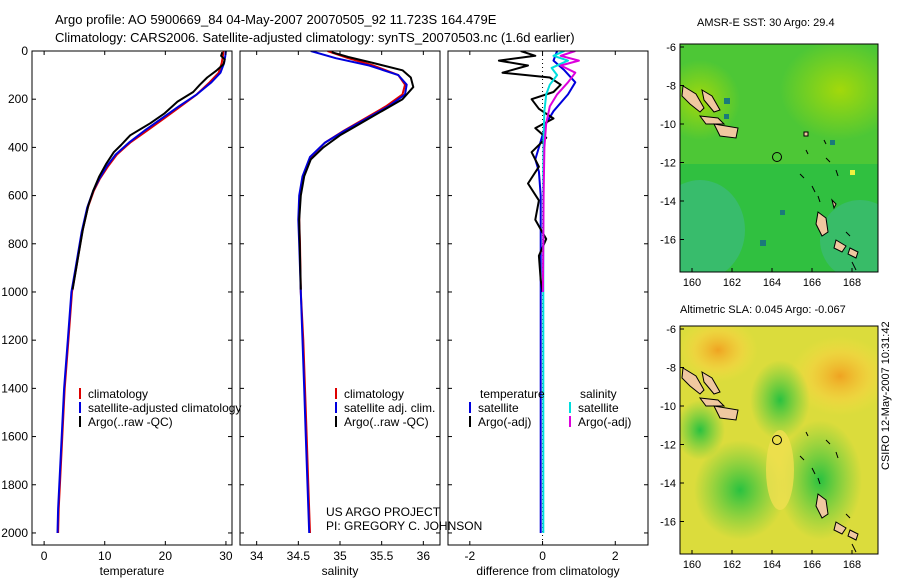 The width and height of the screenshot is (900, 580). I want to click on y-tick-label: 0, so click(24, 51).